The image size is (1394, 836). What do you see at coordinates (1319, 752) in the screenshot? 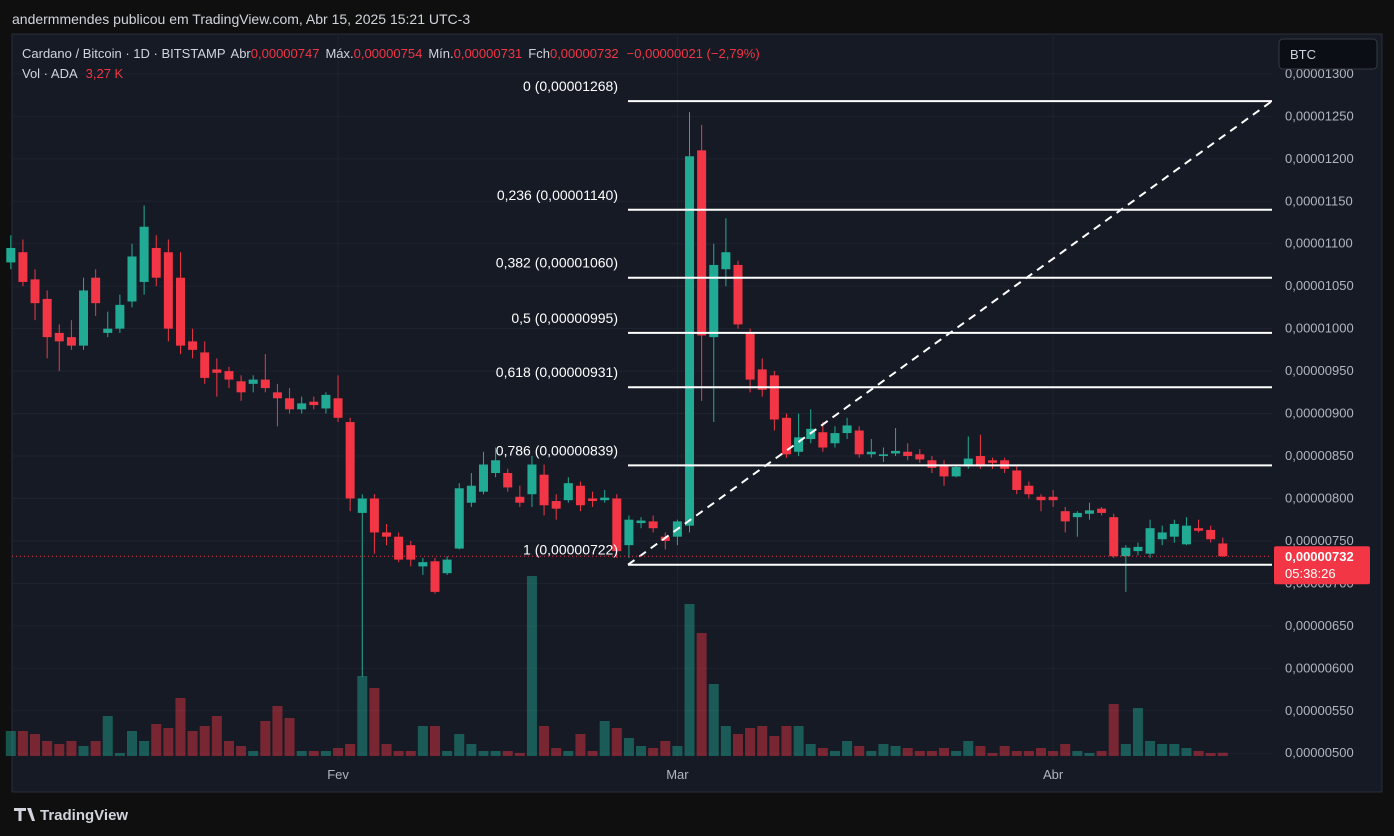
I see `y-tick-label: 0,00000500` at bounding box center [1319, 752].